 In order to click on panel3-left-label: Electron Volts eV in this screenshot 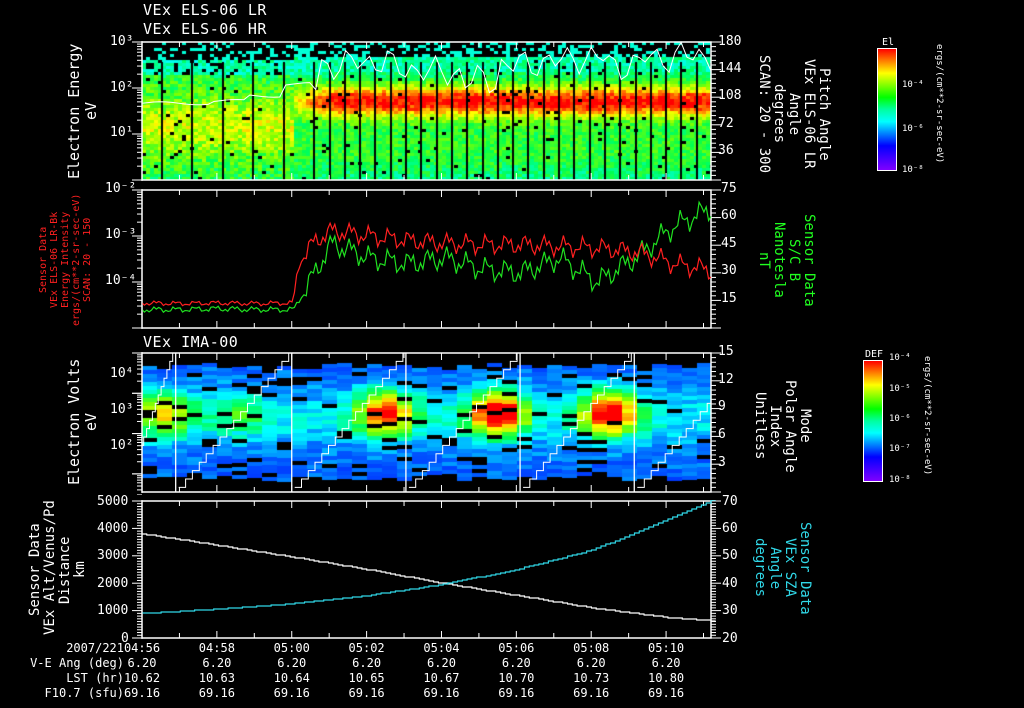, I will do `click(82, 421)`.